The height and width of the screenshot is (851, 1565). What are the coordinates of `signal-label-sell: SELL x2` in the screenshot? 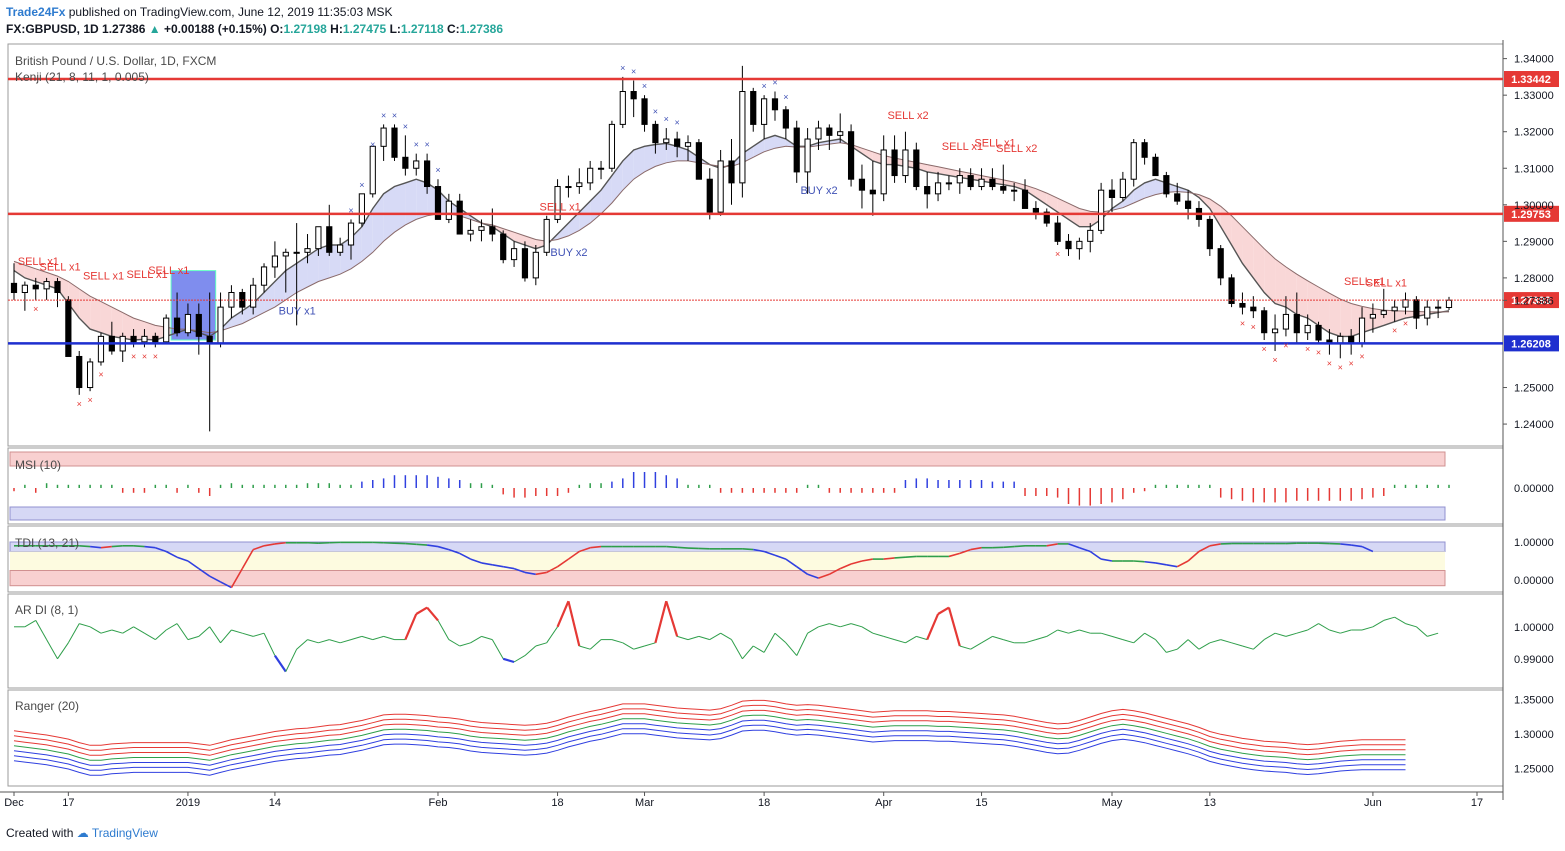 It's located at (907, 116).